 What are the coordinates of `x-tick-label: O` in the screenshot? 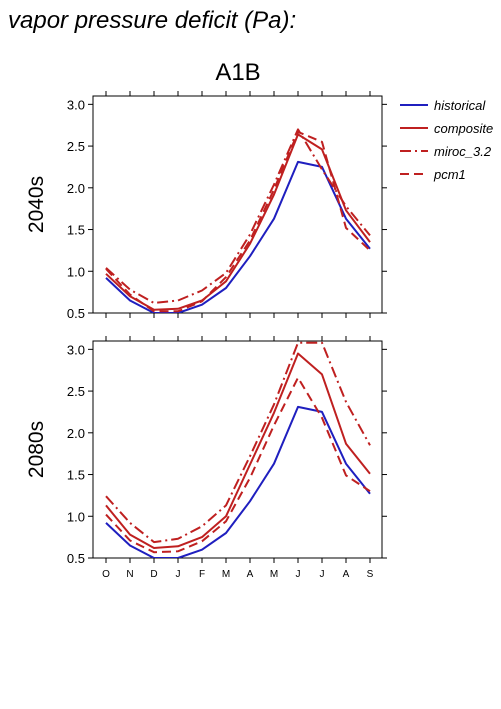 It's located at (106, 574).